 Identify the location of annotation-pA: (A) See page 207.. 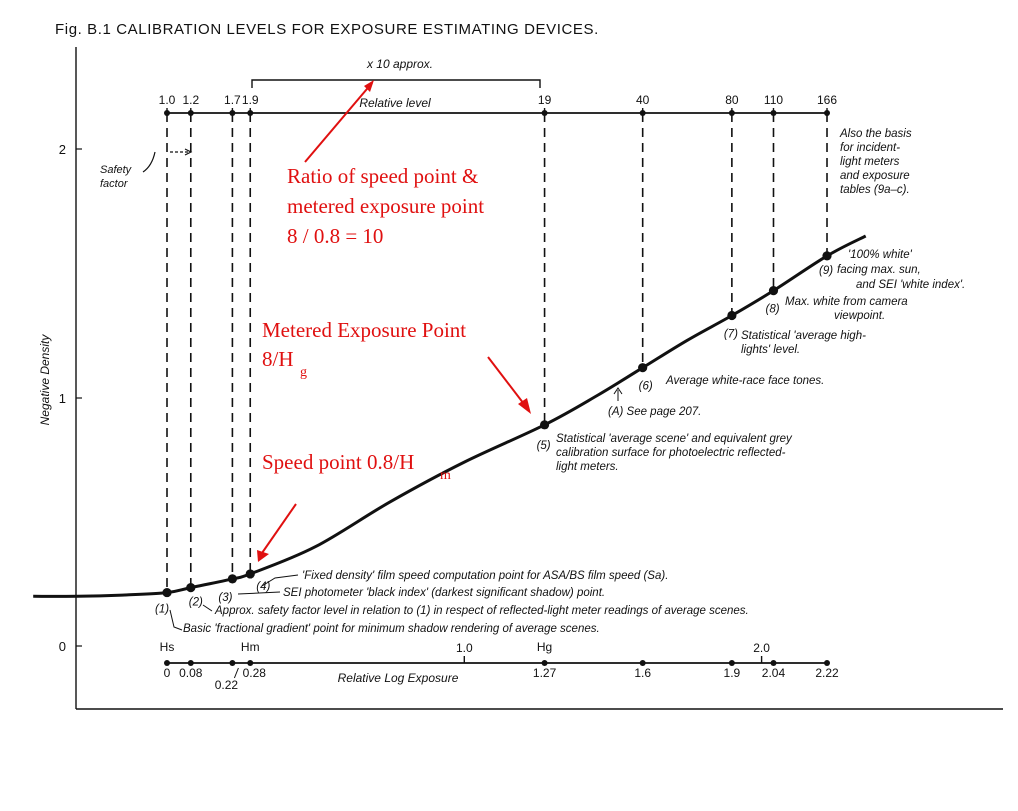
(654, 412).